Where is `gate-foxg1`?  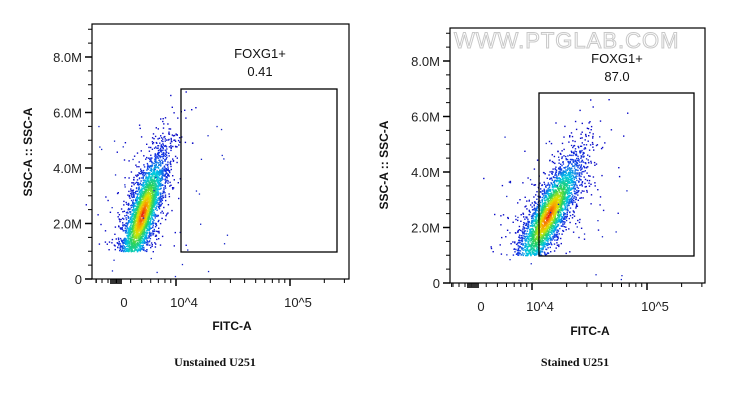
gate-foxg1 is located at coordinates (259, 170).